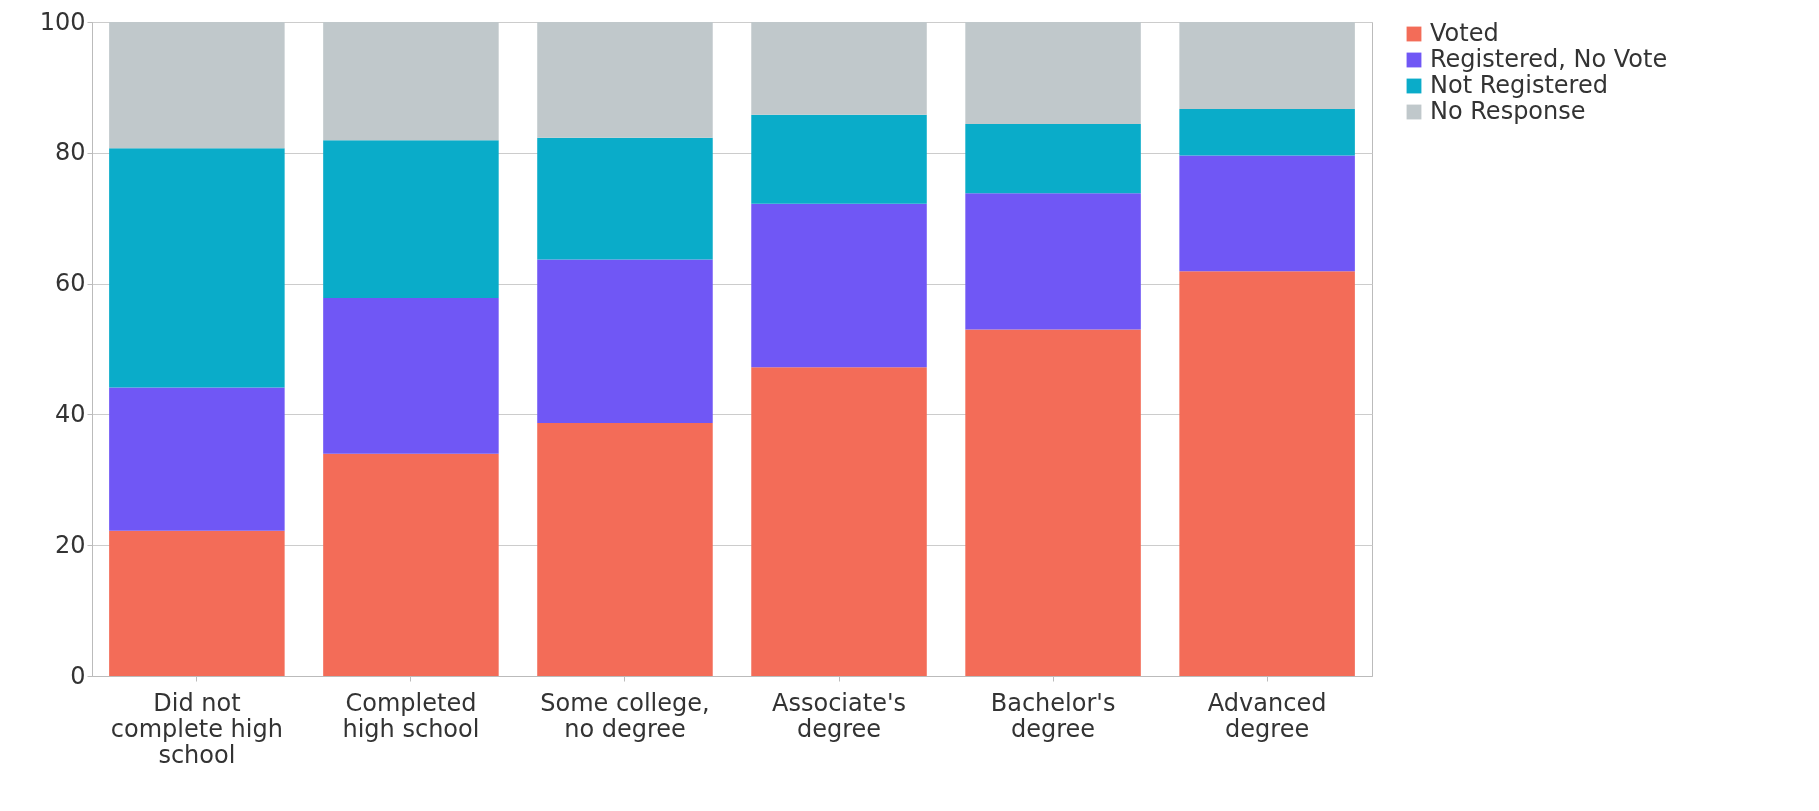 The image size is (1819, 811). I want to click on x-tick-label: Advanced degree, so click(1267, 715).